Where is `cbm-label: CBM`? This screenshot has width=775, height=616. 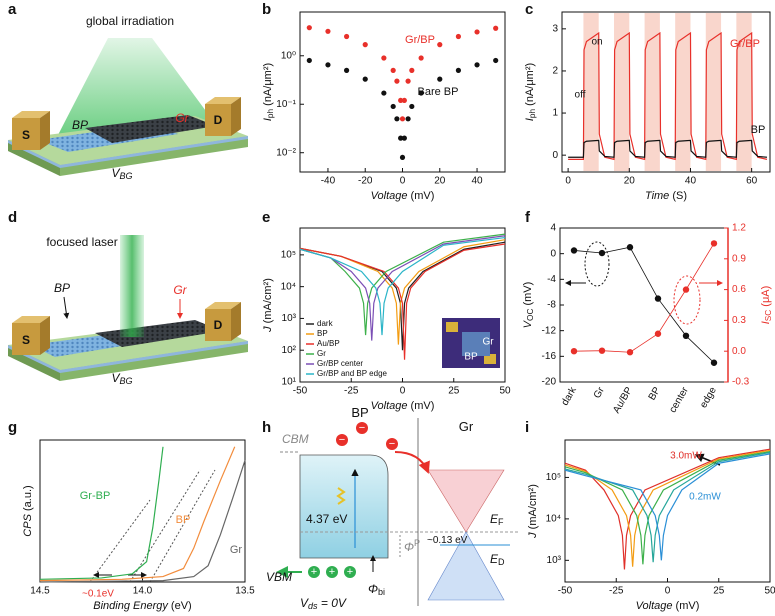
cbm-label: CBM is located at coordinates (295, 439).